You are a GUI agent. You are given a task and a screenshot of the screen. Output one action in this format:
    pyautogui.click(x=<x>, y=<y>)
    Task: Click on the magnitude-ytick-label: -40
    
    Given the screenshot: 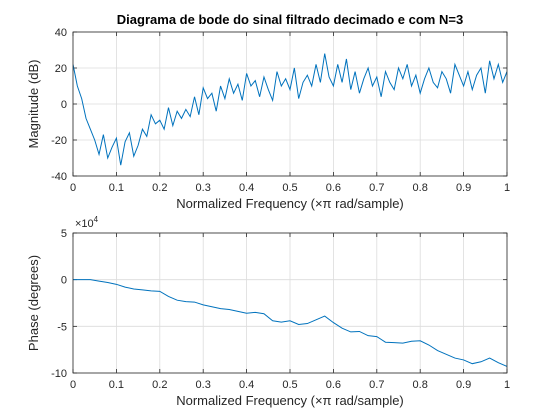 What is the action you would take?
    pyautogui.click(x=59, y=177)
    